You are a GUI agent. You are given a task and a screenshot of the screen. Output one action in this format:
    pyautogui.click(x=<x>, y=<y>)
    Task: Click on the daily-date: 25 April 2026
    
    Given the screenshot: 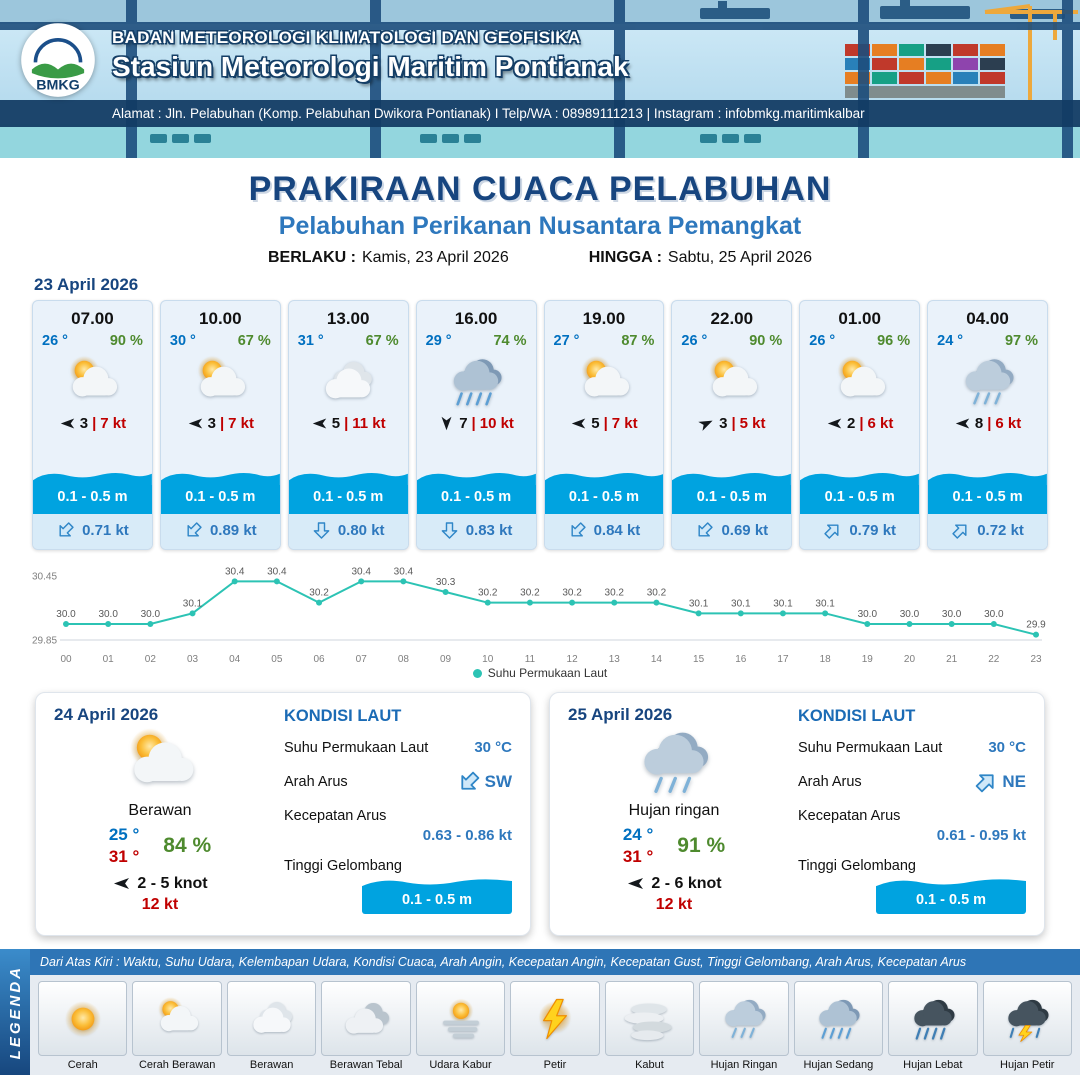 What is the action you would take?
    pyautogui.click(x=620, y=714)
    